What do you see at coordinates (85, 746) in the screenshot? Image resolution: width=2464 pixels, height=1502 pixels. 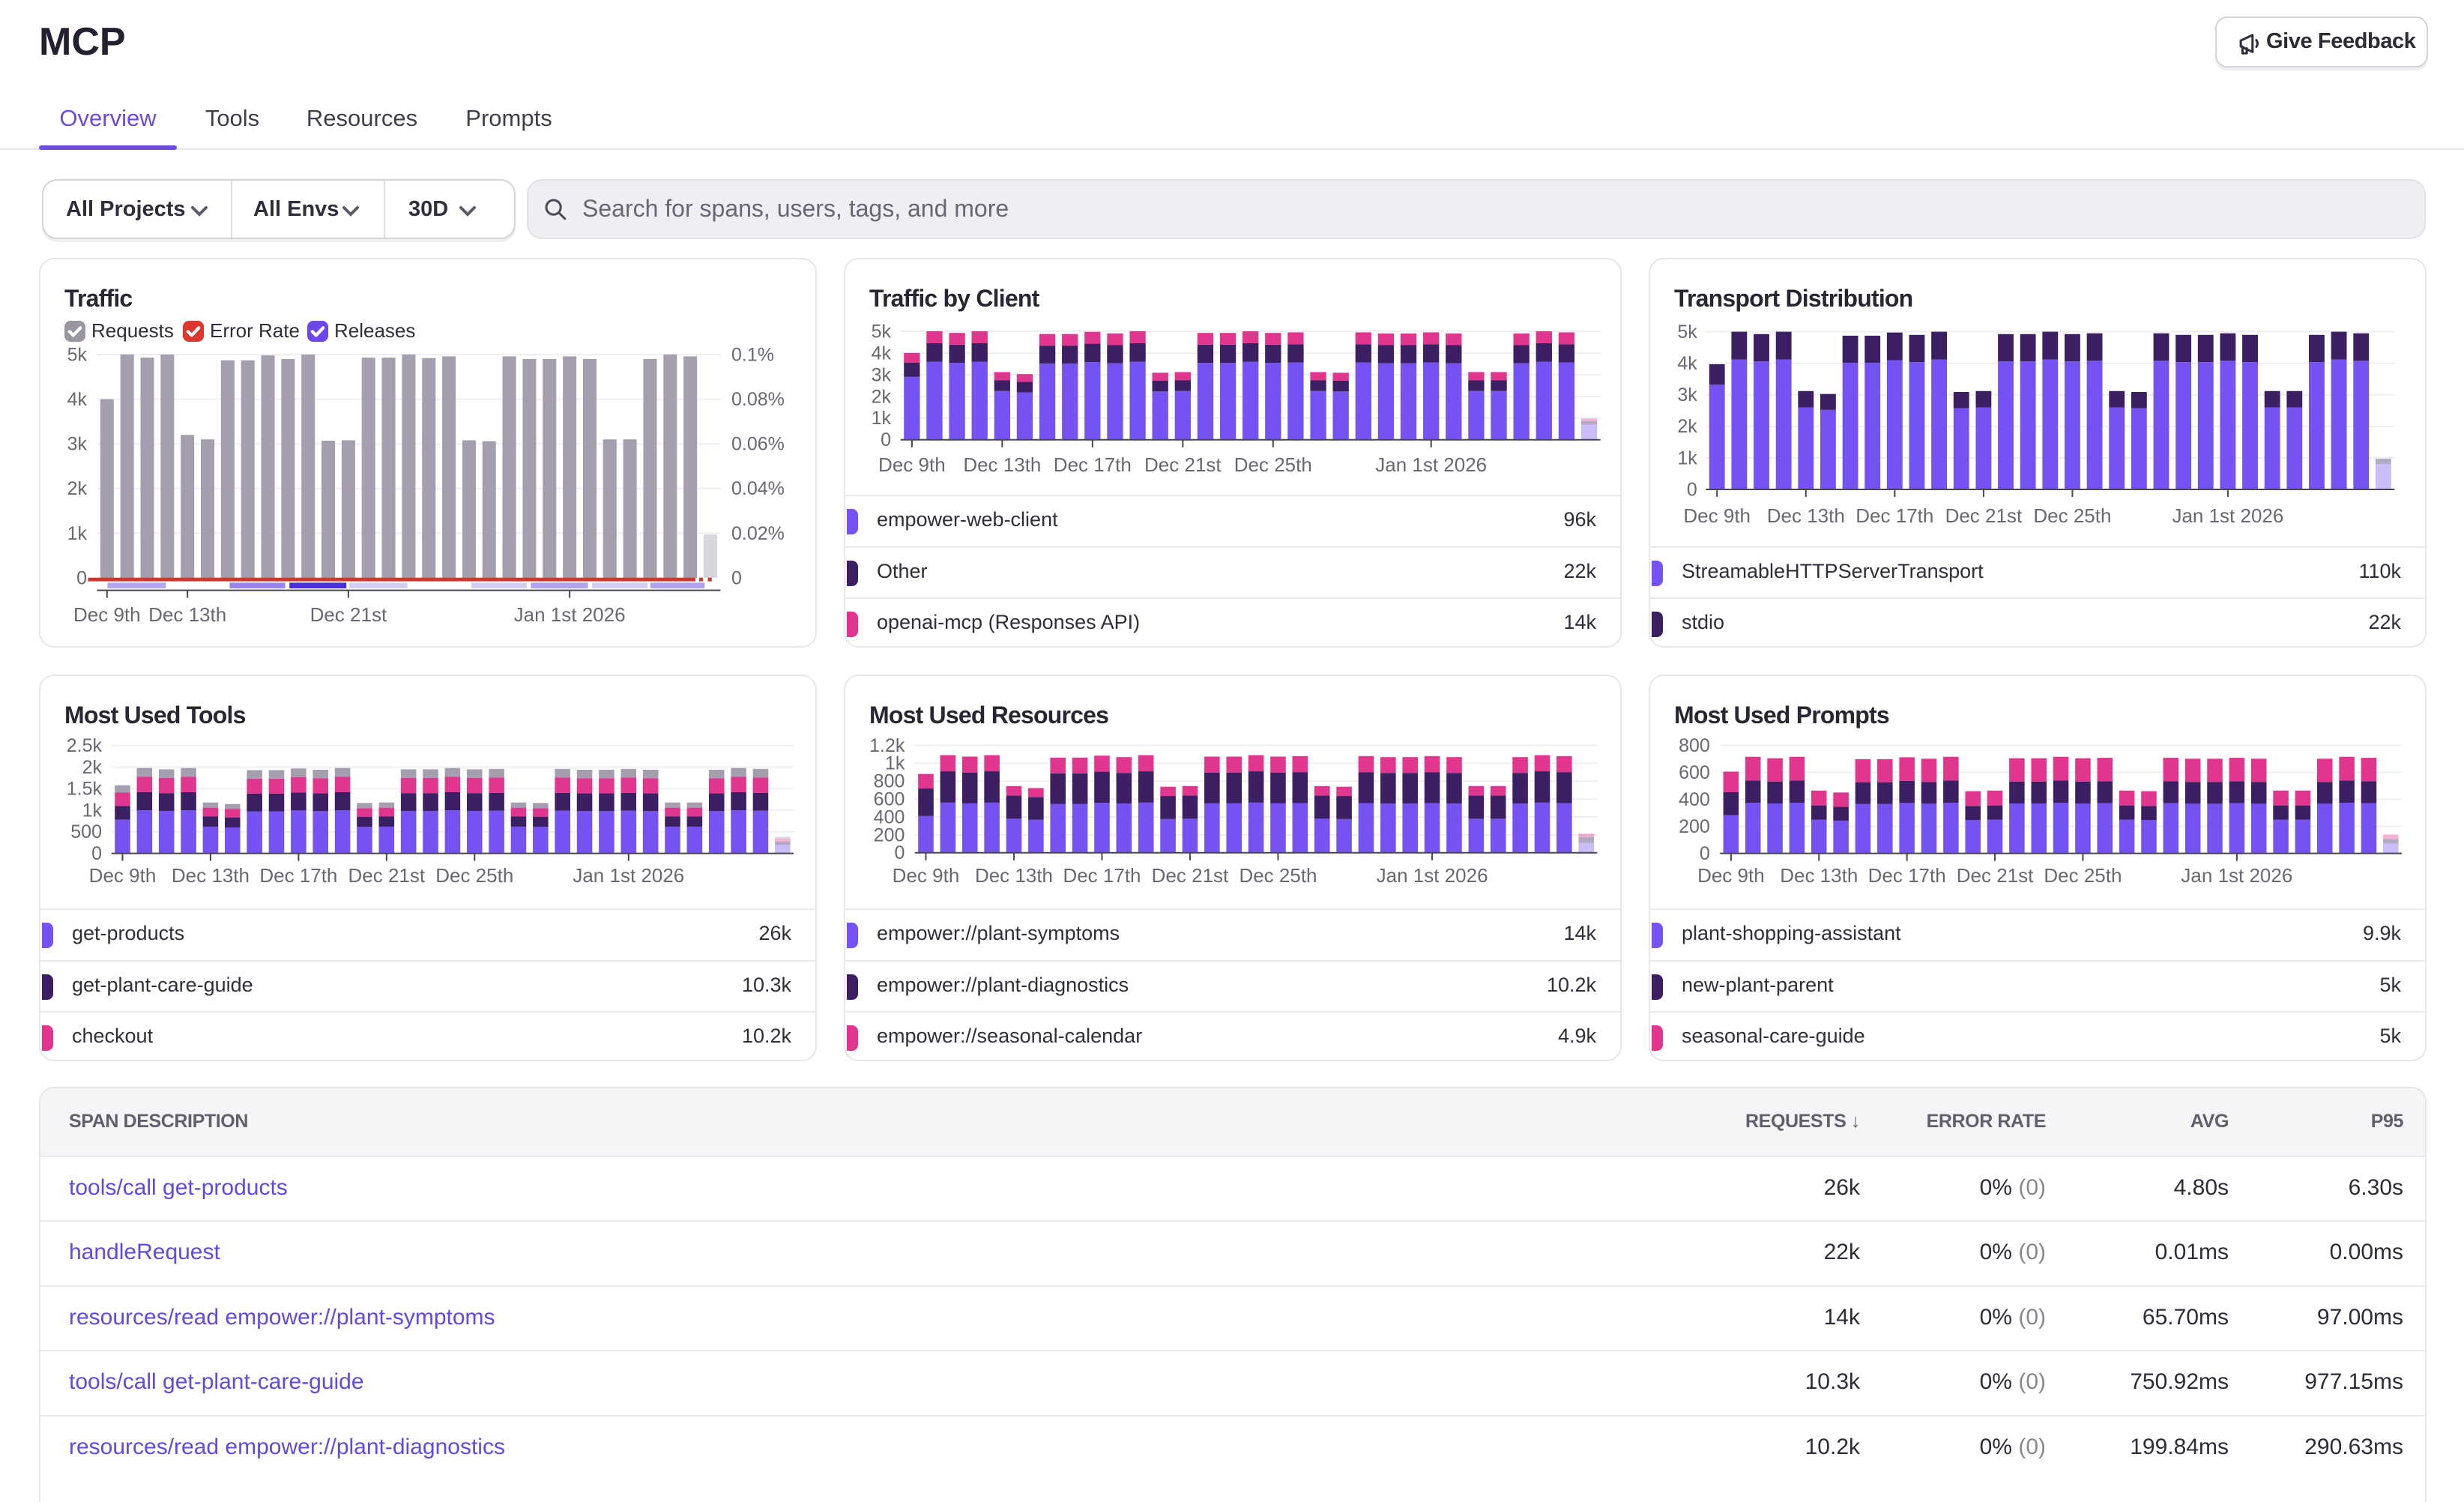 I see `svg-text: 2.5k` at bounding box center [85, 746].